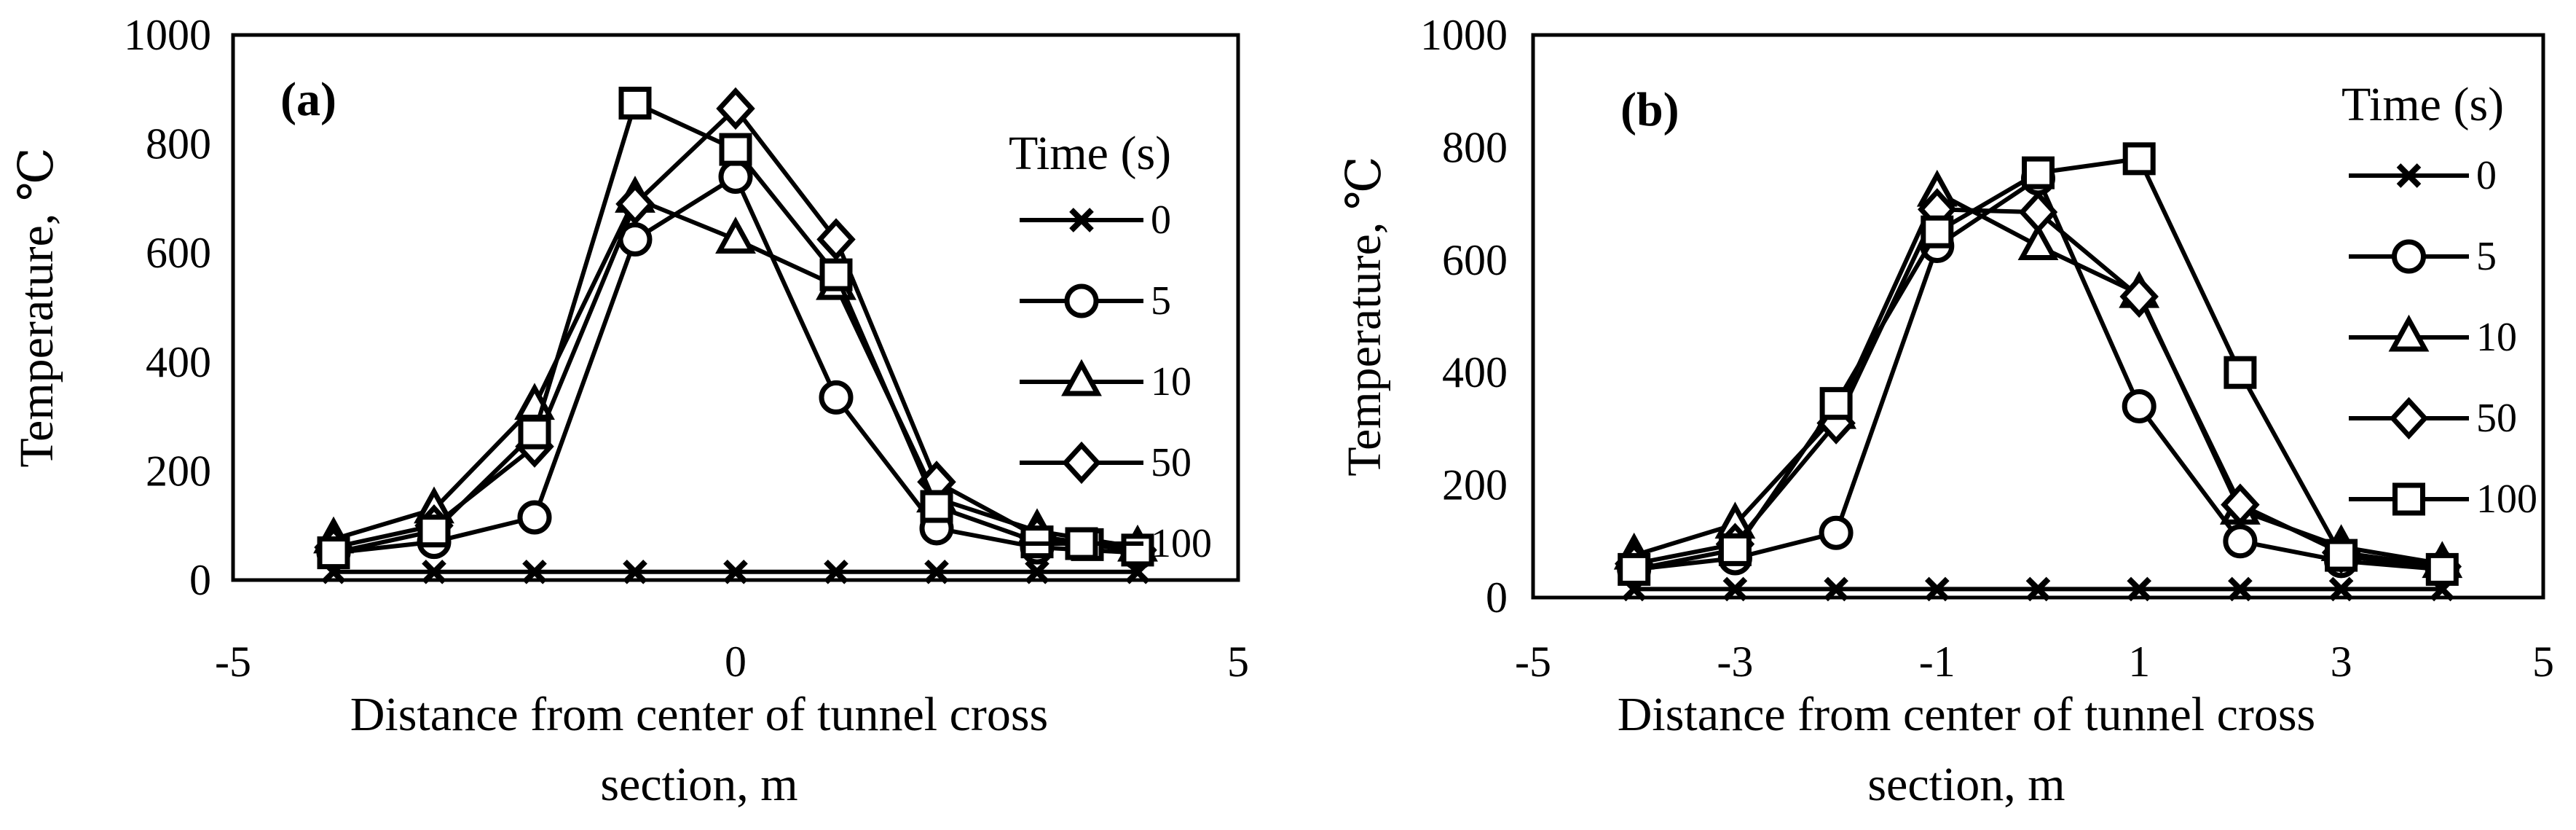 The width and height of the screenshot is (2576, 830). What do you see at coordinates (2139, 662) in the screenshot?
I see `x-tick-label: 1` at bounding box center [2139, 662].